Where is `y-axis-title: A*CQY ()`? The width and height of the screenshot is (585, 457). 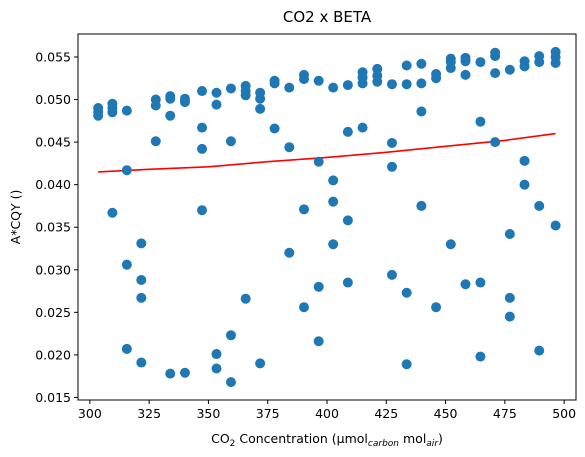 y-axis-title: A*CQY () is located at coordinates (15, 217).